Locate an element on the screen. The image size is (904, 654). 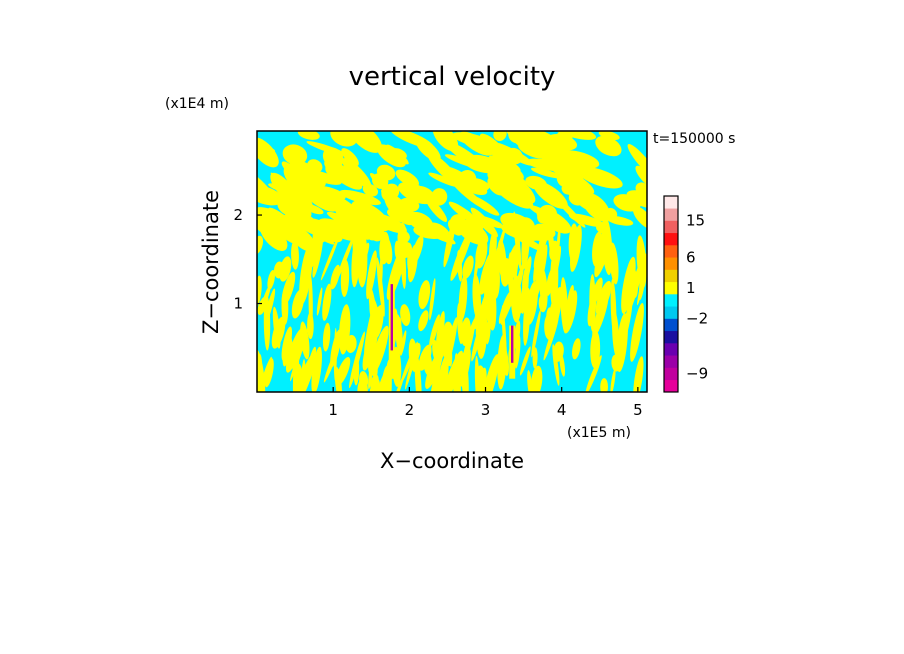
colorbar-tick-label: −2 is located at coordinates (697, 319).